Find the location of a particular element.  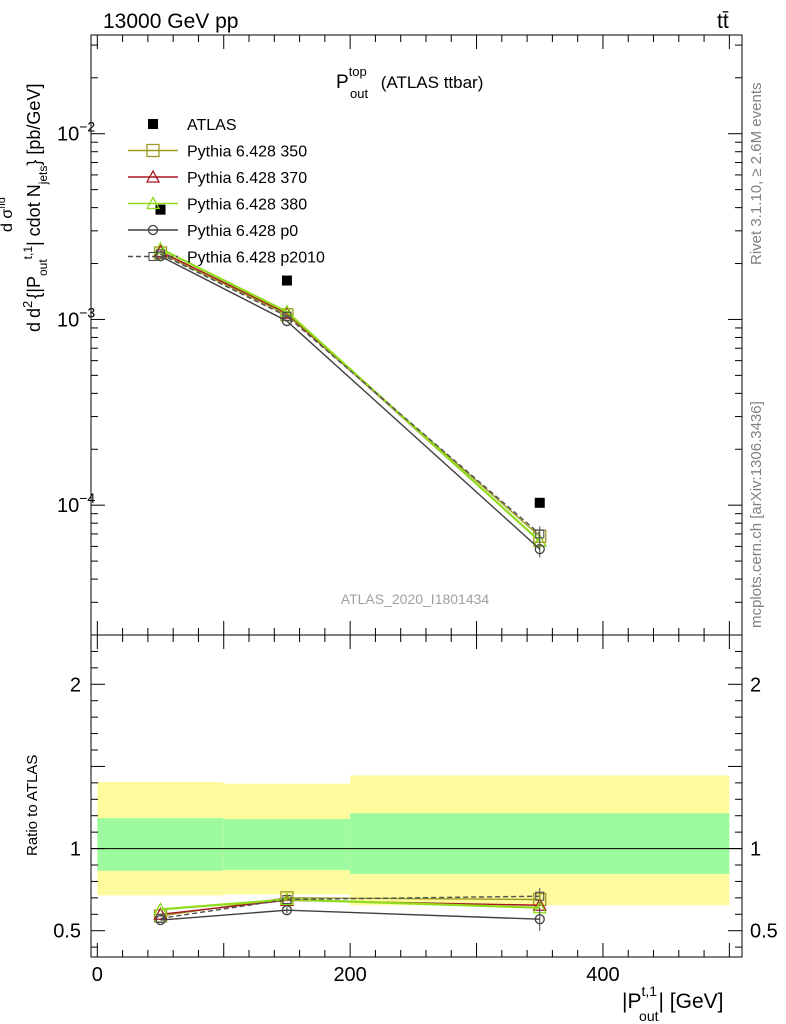

legend-marker-p0 is located at coordinates (153, 230).